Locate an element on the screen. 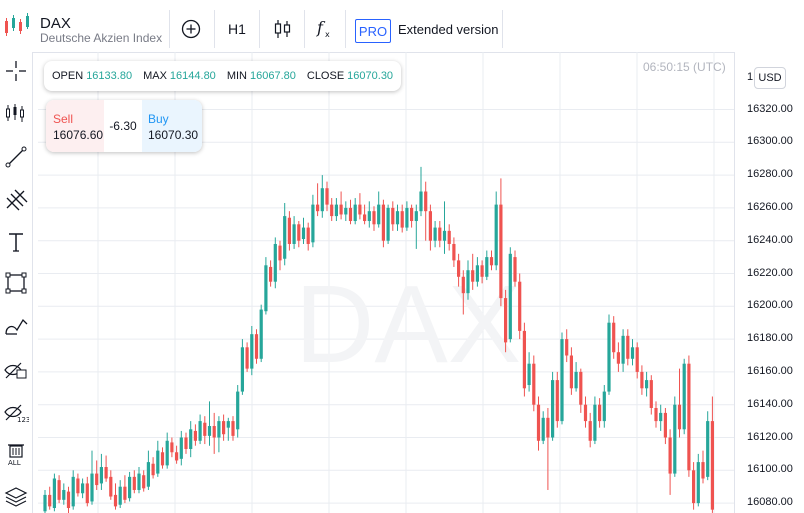 This screenshot has width=804, height=513. symbol-description: Deutsche Akzien Index is located at coordinates (101, 38).